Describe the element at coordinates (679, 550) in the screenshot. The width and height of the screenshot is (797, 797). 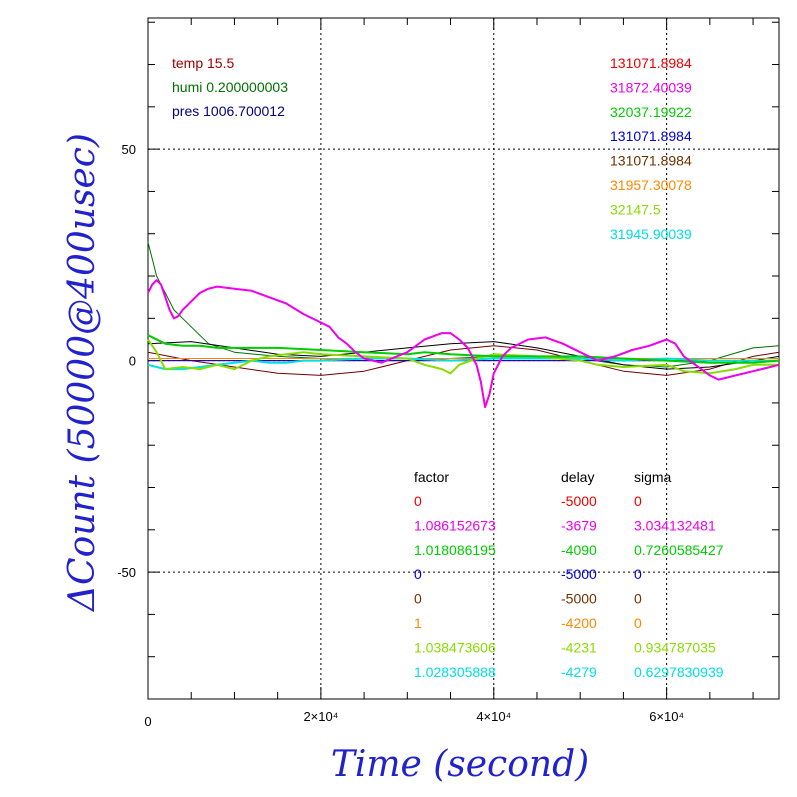
I see `table-cell-sigma: 0.7260585427` at that location.